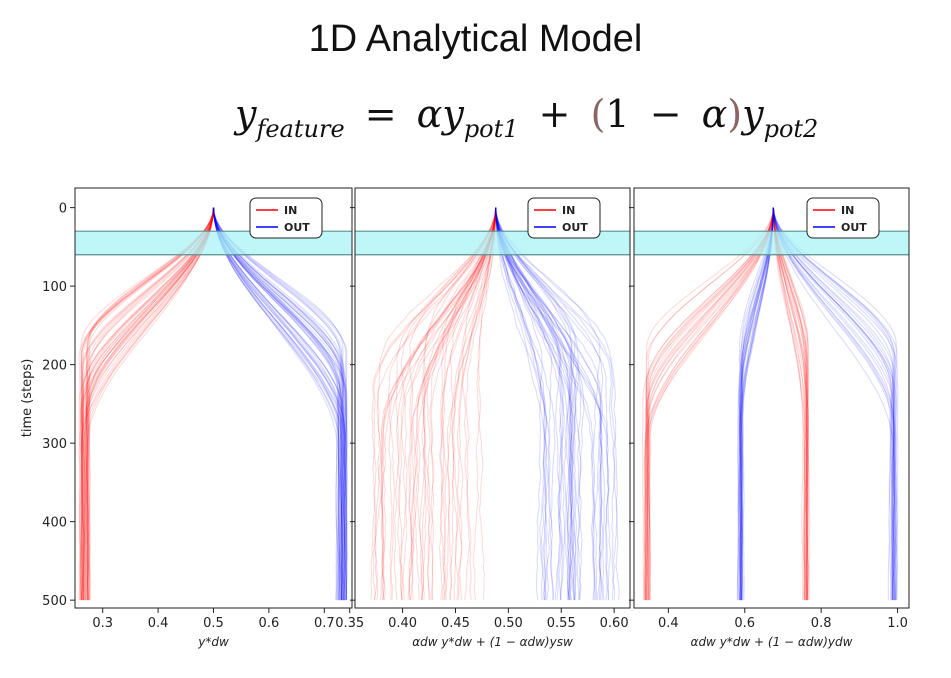  What do you see at coordinates (561, 623) in the screenshot?
I see `x-tick-label: 0.55` at bounding box center [561, 623].